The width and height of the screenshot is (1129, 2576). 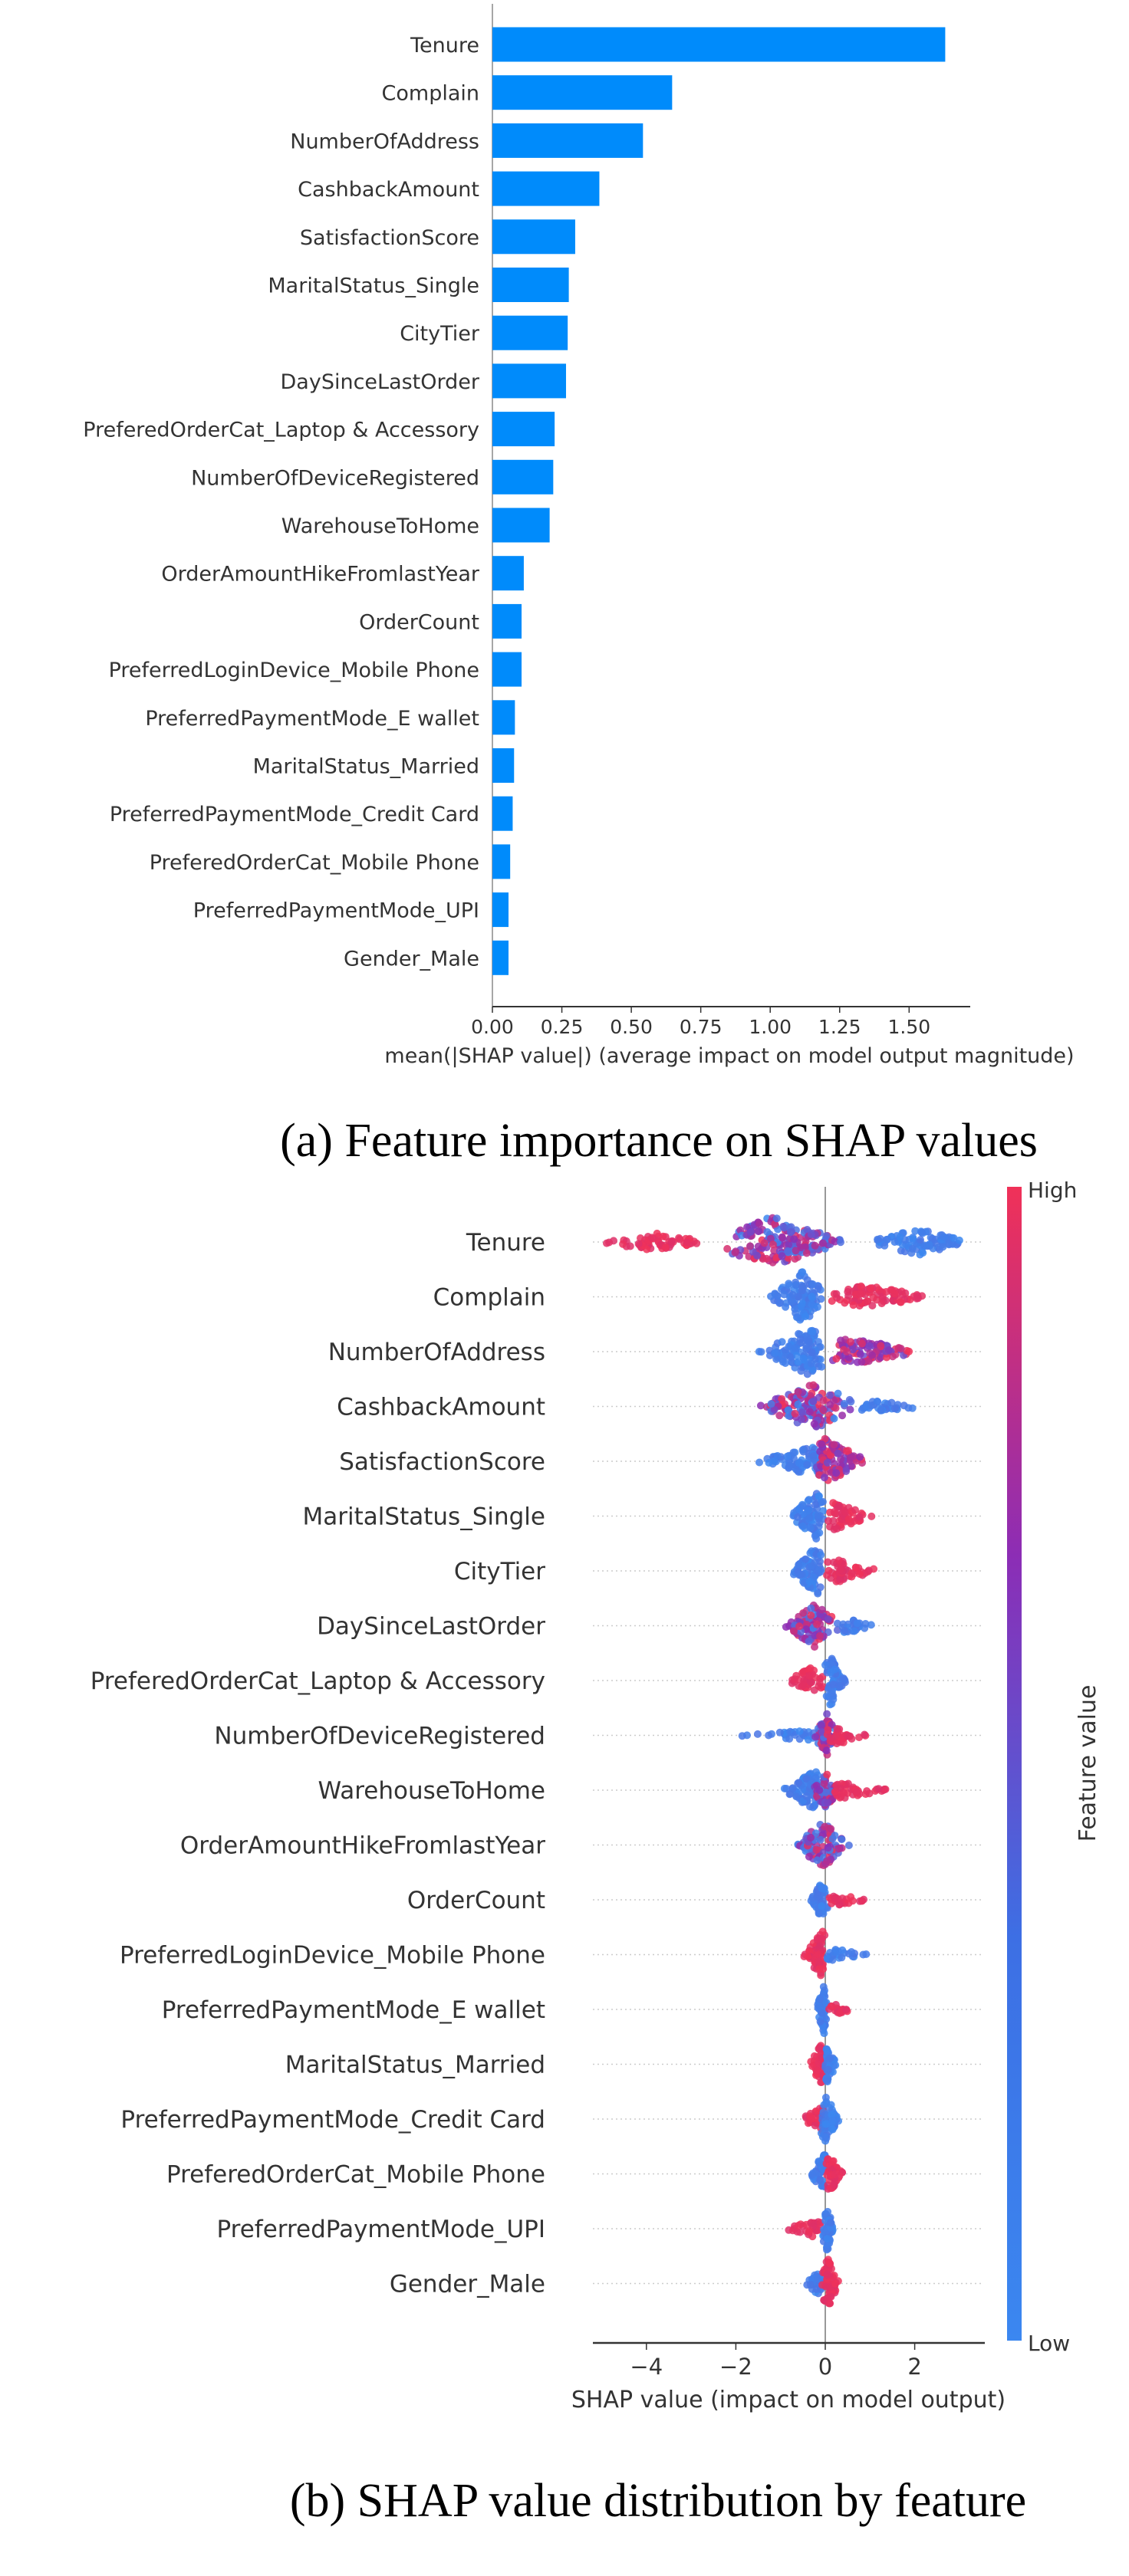 I want to click on x-tick-label: 1.00, so click(x=771, y=1027).